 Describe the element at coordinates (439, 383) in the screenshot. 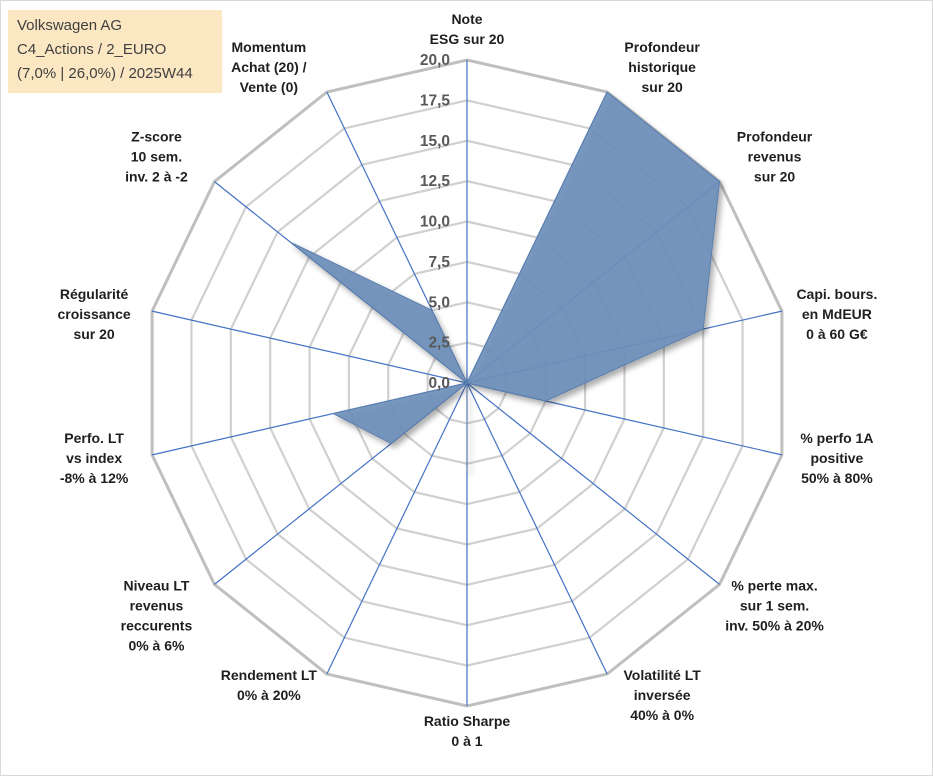

I see `tick-label: 0,0` at that location.